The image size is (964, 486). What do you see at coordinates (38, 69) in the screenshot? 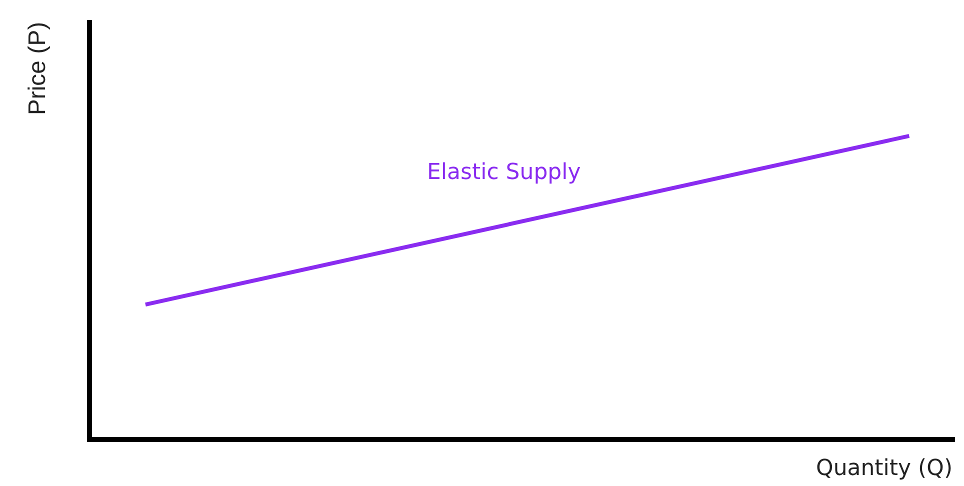
I see `y-axis-title: Price (P)` at bounding box center [38, 69].